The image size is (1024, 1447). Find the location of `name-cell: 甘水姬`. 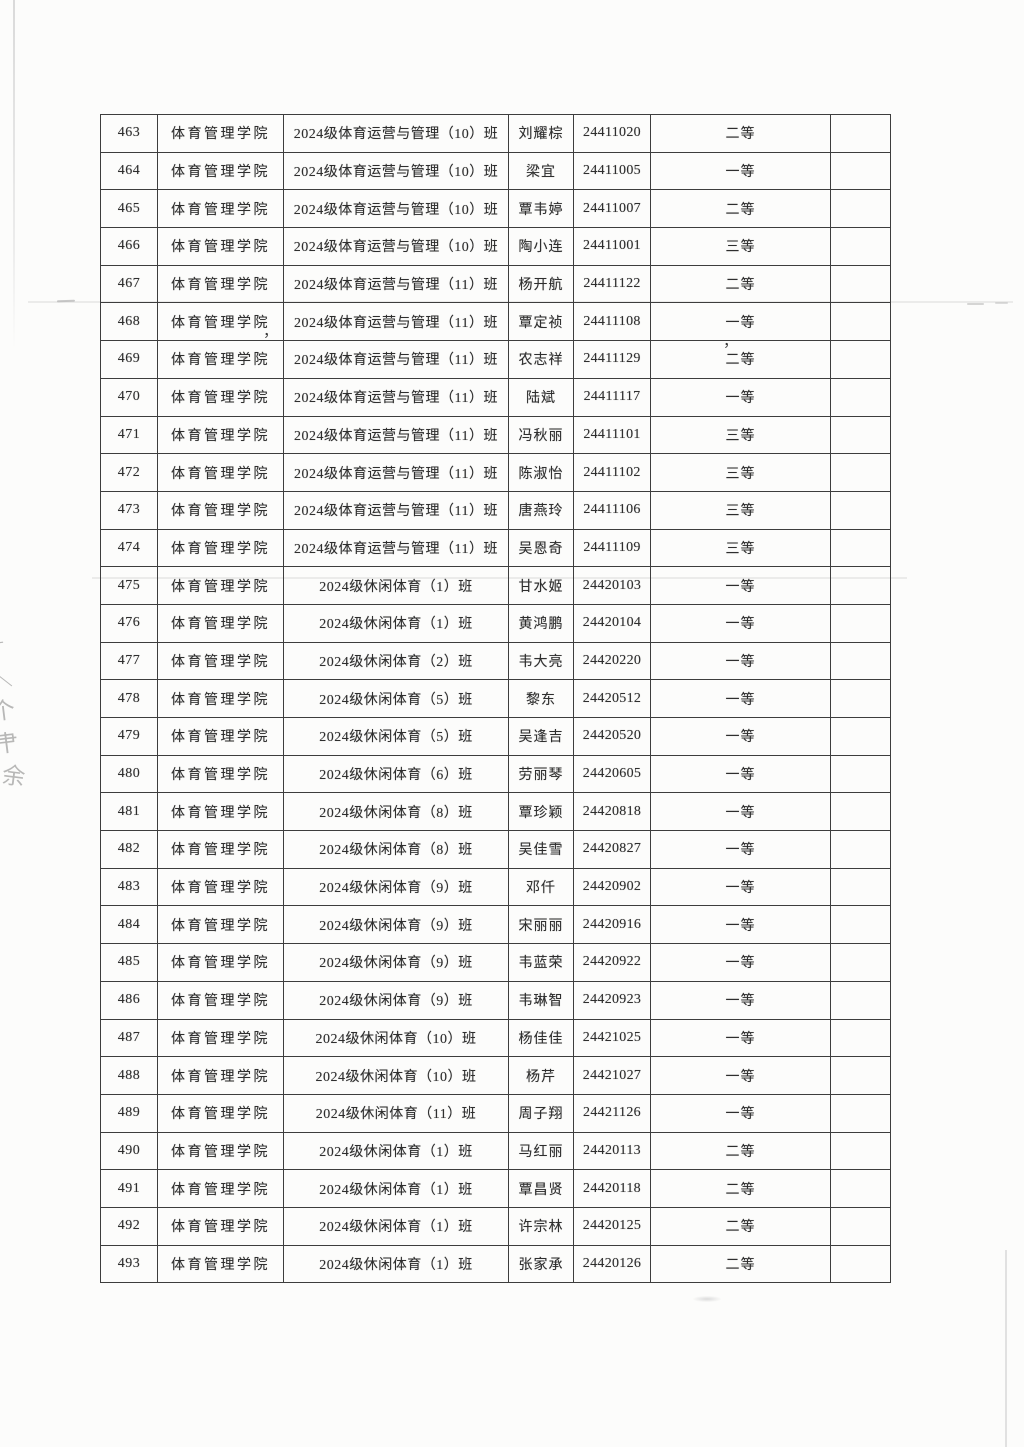

name-cell: 甘水姬 is located at coordinates (541, 585).